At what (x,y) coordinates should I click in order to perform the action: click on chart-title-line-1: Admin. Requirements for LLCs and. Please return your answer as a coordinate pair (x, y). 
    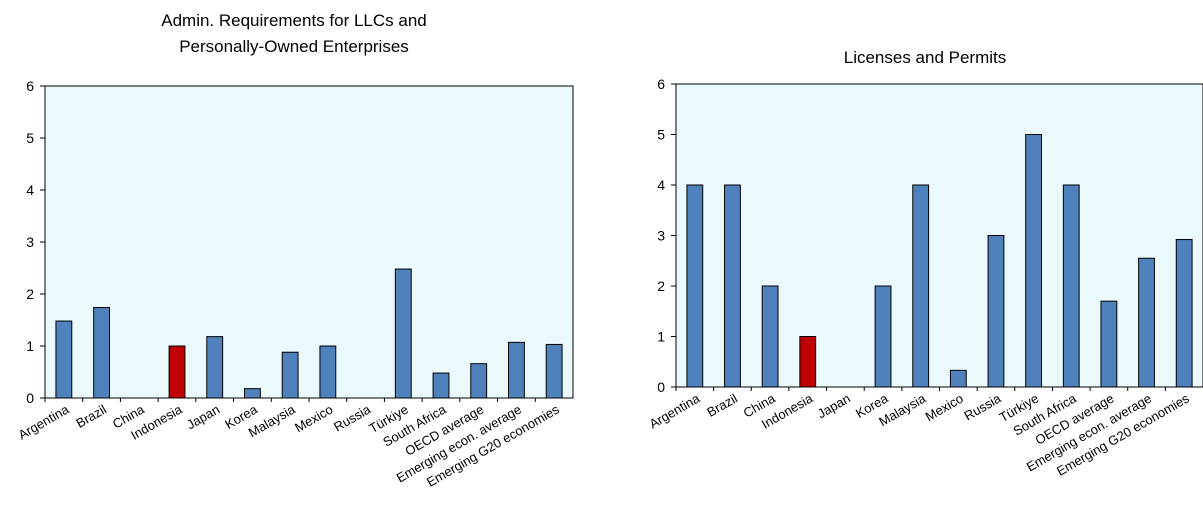
    Looking at the image, I should click on (294, 20).